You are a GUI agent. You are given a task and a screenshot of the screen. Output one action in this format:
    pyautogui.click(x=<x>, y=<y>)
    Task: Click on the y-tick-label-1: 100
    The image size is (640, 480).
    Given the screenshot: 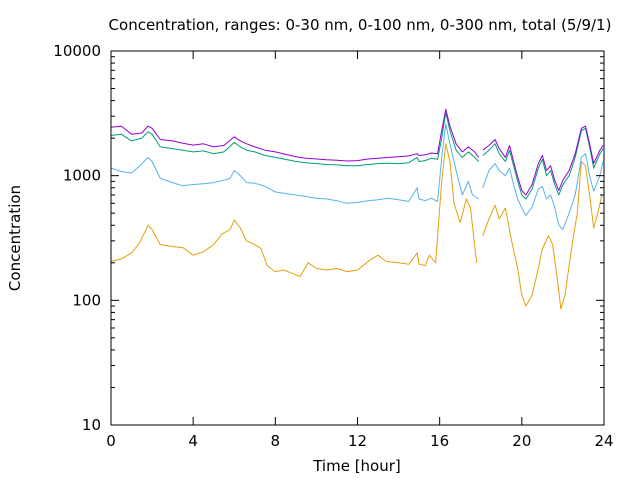 What is the action you would take?
    pyautogui.click(x=86, y=300)
    